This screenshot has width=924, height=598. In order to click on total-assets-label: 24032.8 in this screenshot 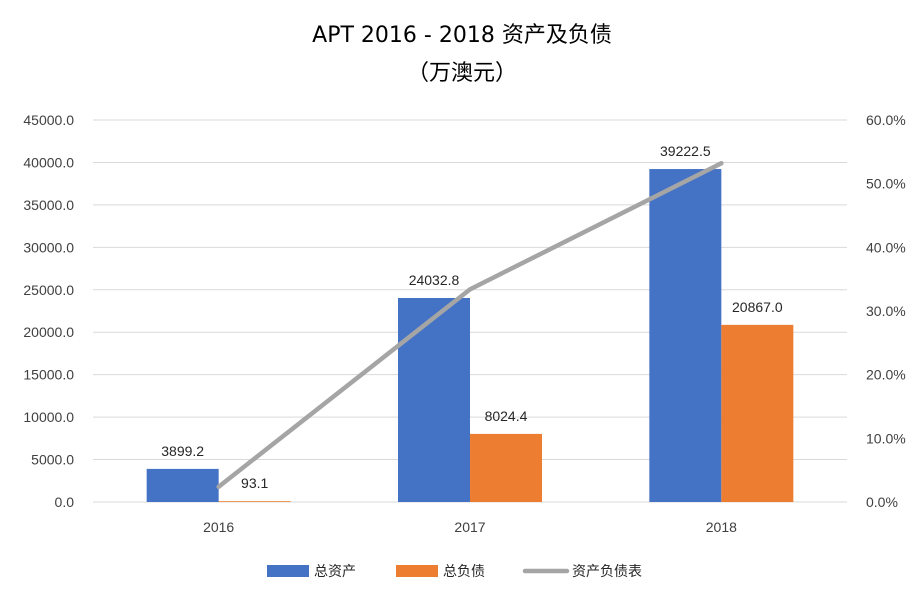, I will do `click(434, 280)`.